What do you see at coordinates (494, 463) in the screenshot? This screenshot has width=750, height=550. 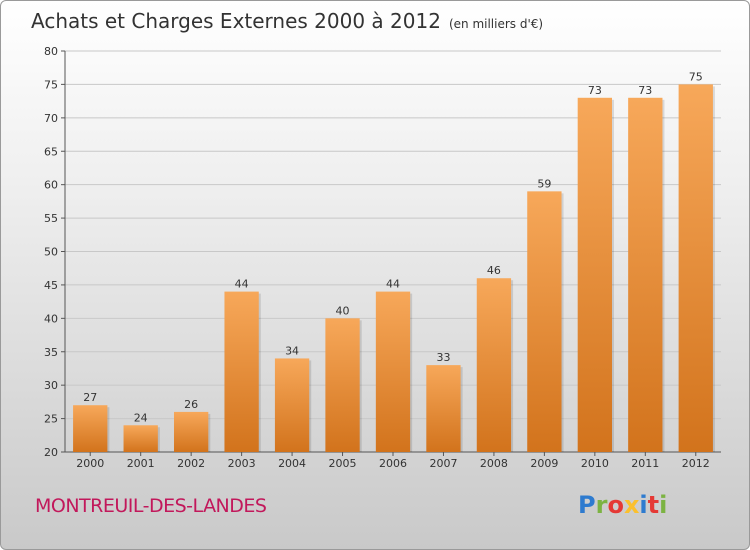 I see `x-tick-label-2008: 2008` at bounding box center [494, 463].